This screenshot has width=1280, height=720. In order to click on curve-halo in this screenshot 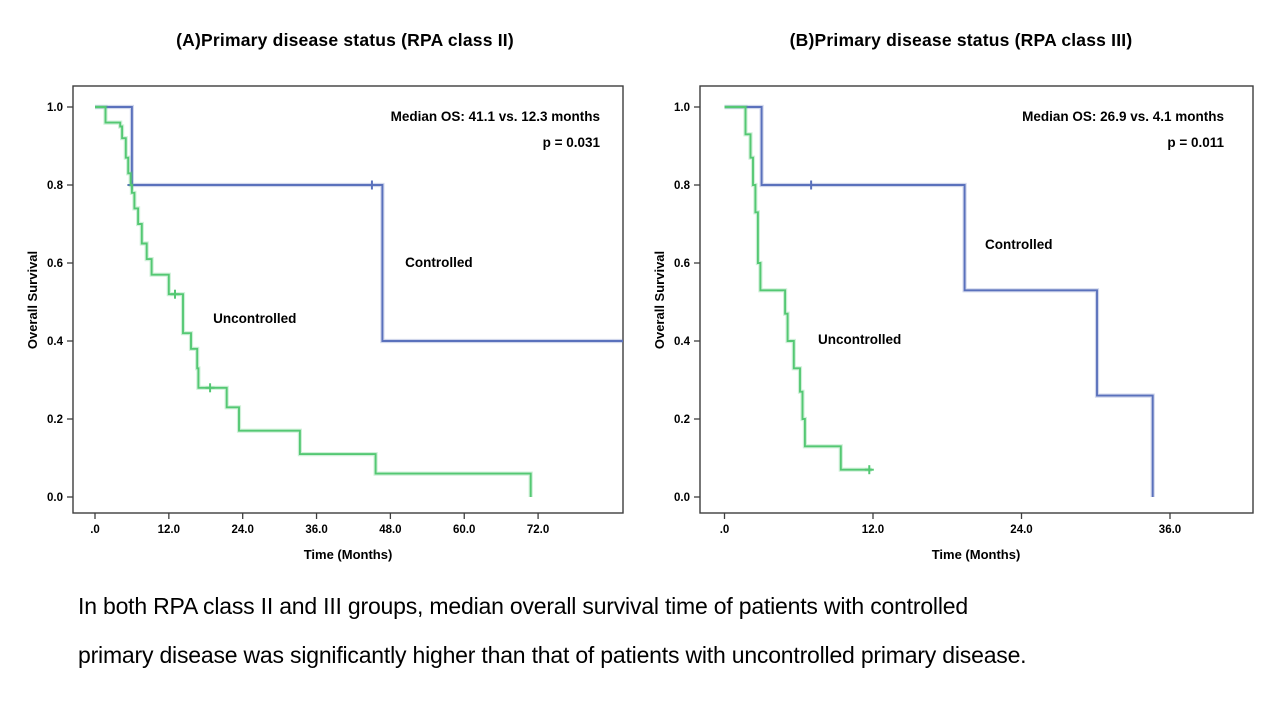, I will do `click(798, 288)`.